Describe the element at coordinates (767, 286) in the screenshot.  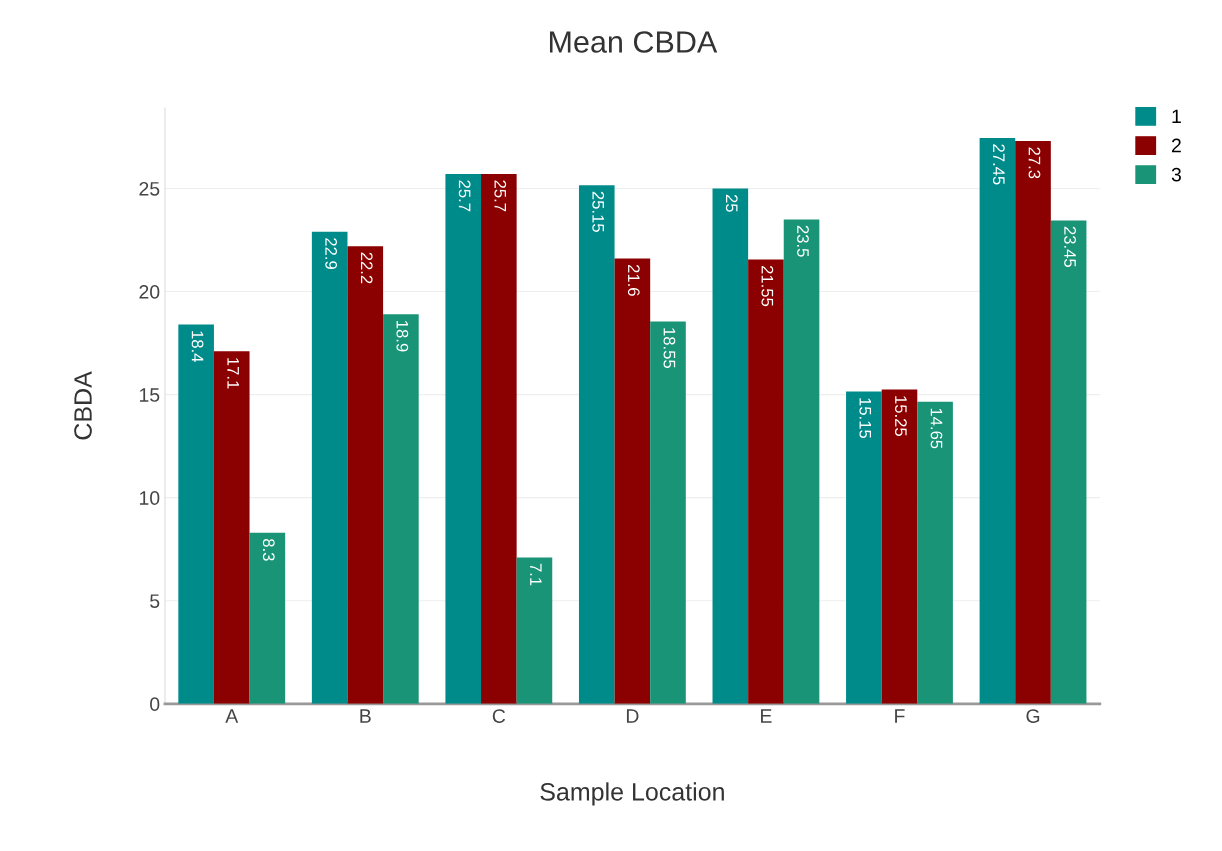
I see `data-label: 21.55` at that location.